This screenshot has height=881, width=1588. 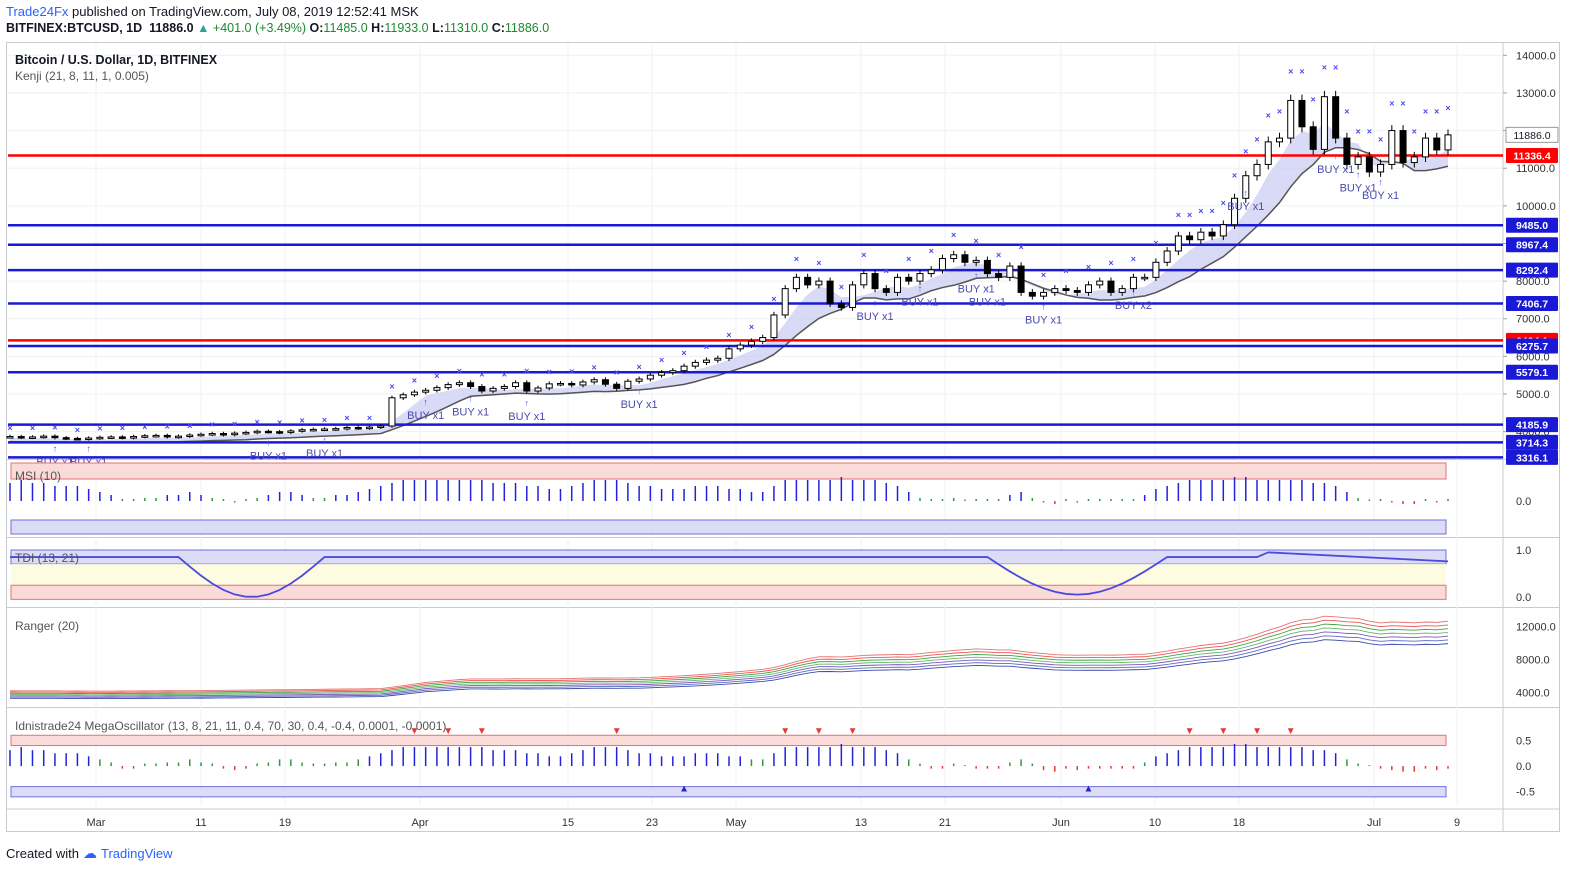 I want to click on tradingview-brand-link: TradingView, so click(x=136, y=853).